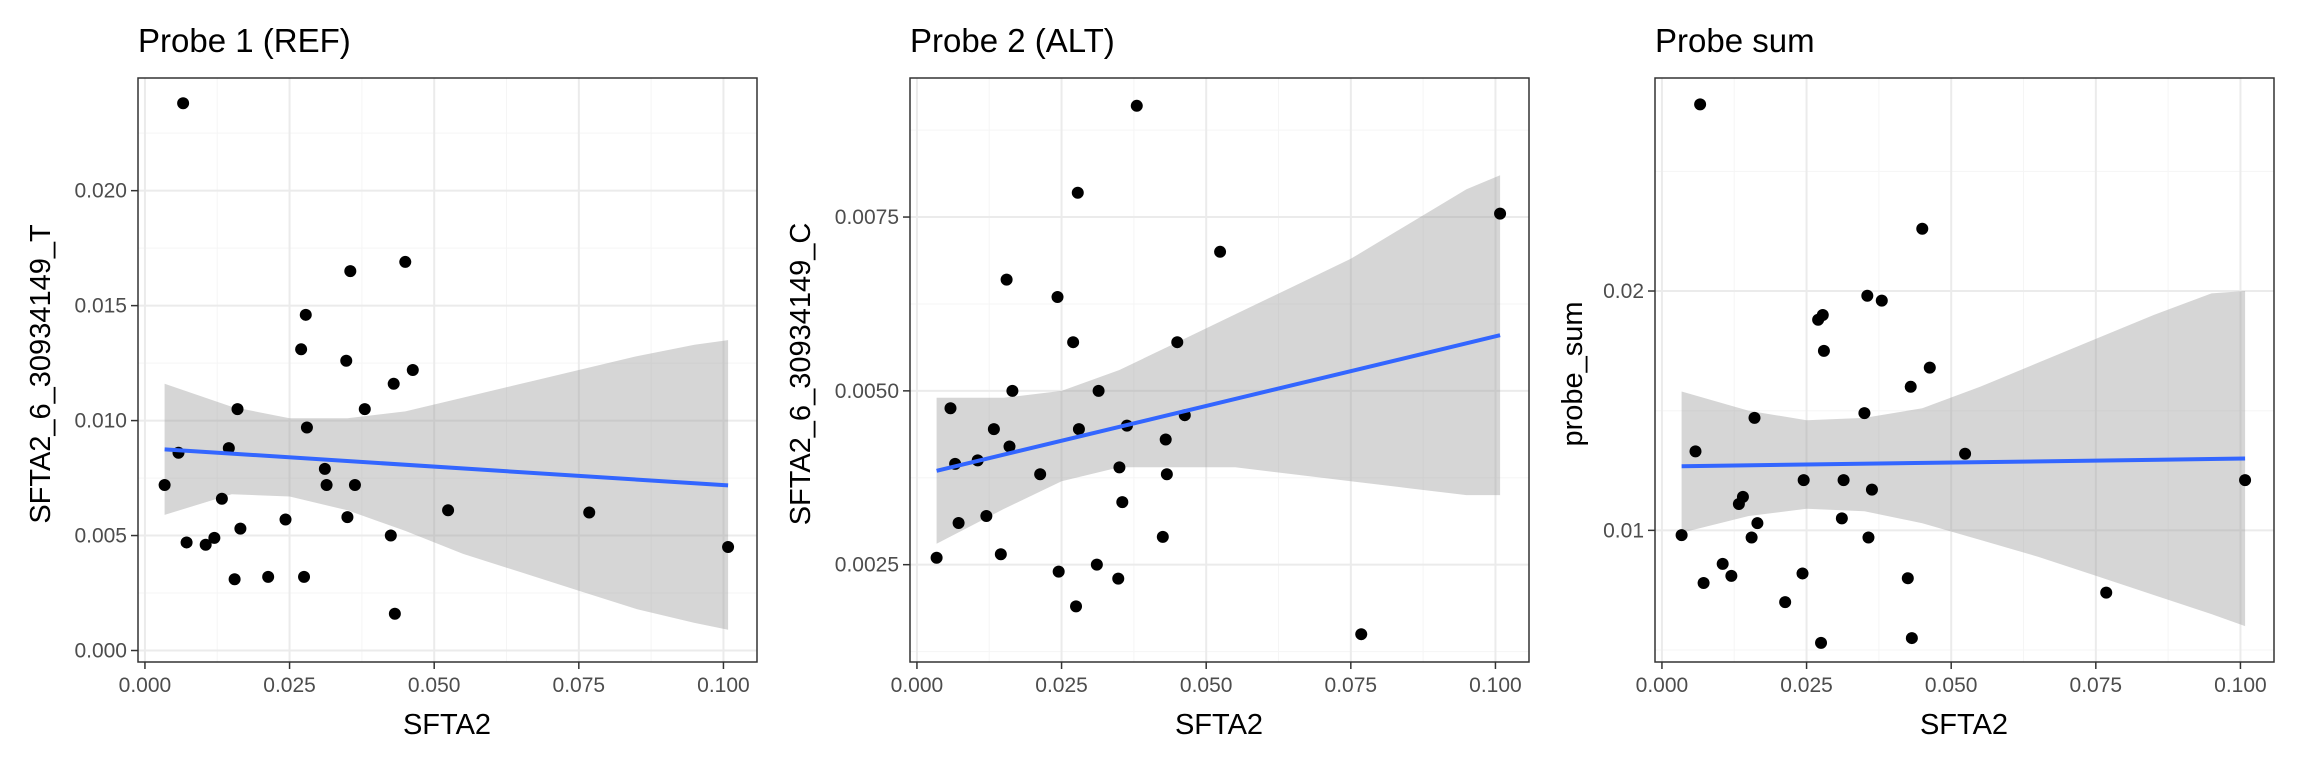 The width and height of the screenshot is (2304, 768). Describe the element at coordinates (100, 191) in the screenshot. I see `y-tick-label: 0.020` at that location.